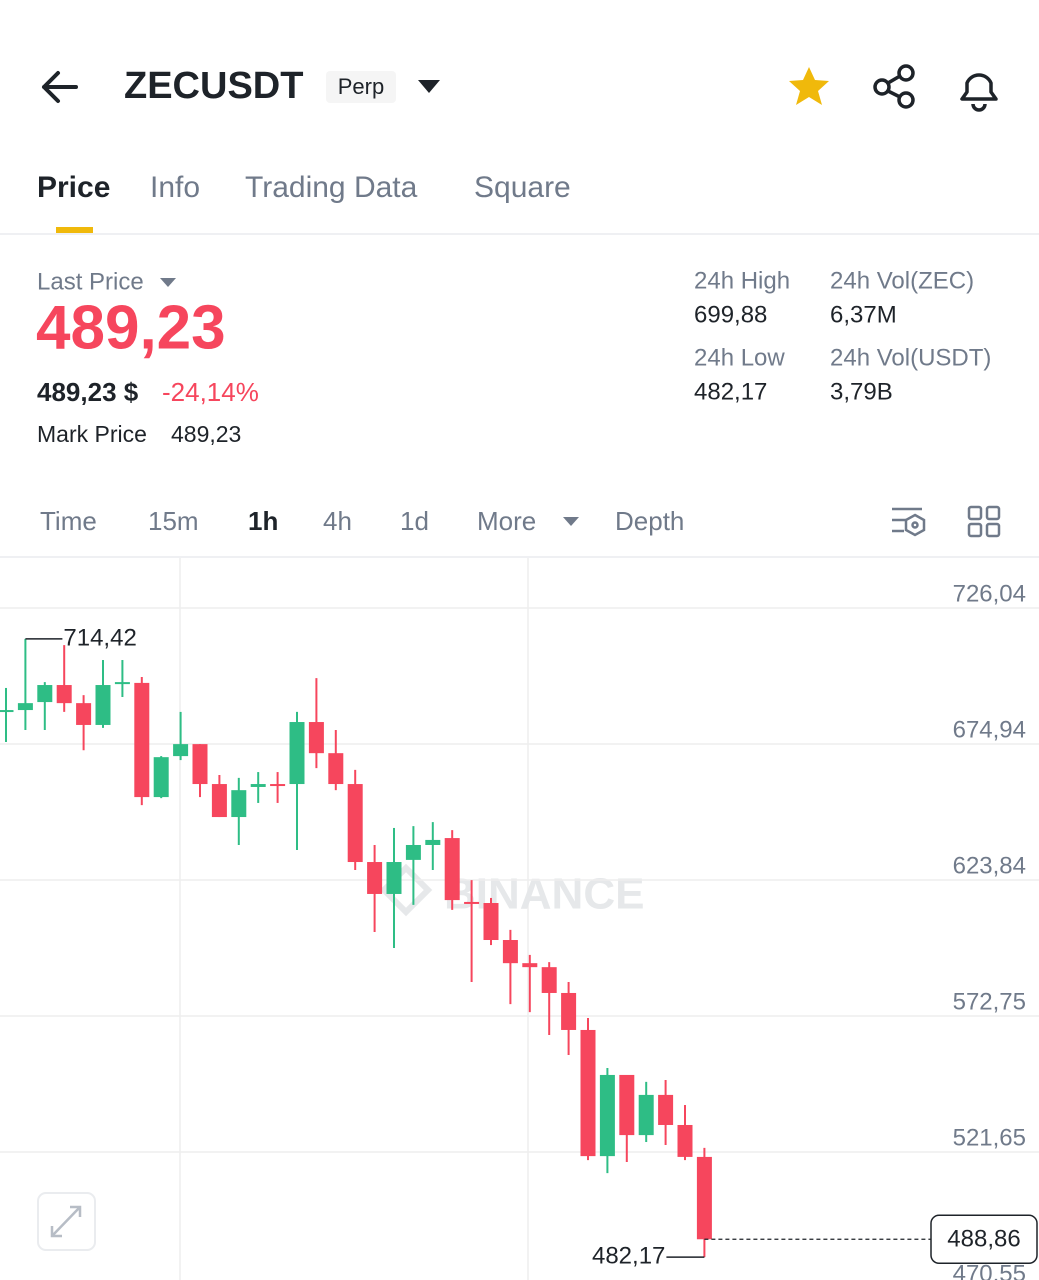  What do you see at coordinates (337, 521) in the screenshot?
I see `interval: 4h` at bounding box center [337, 521].